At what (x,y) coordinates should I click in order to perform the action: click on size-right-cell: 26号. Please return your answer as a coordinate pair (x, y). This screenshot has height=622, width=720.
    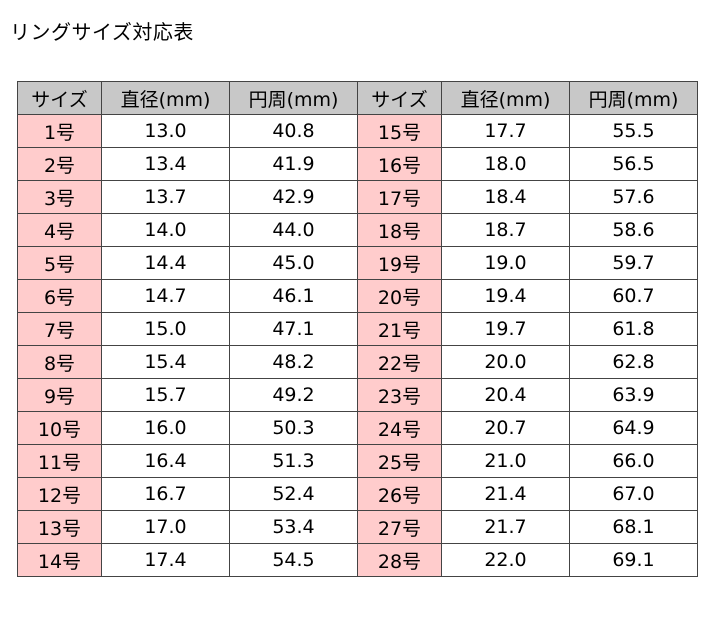
    Looking at the image, I should click on (399, 494).